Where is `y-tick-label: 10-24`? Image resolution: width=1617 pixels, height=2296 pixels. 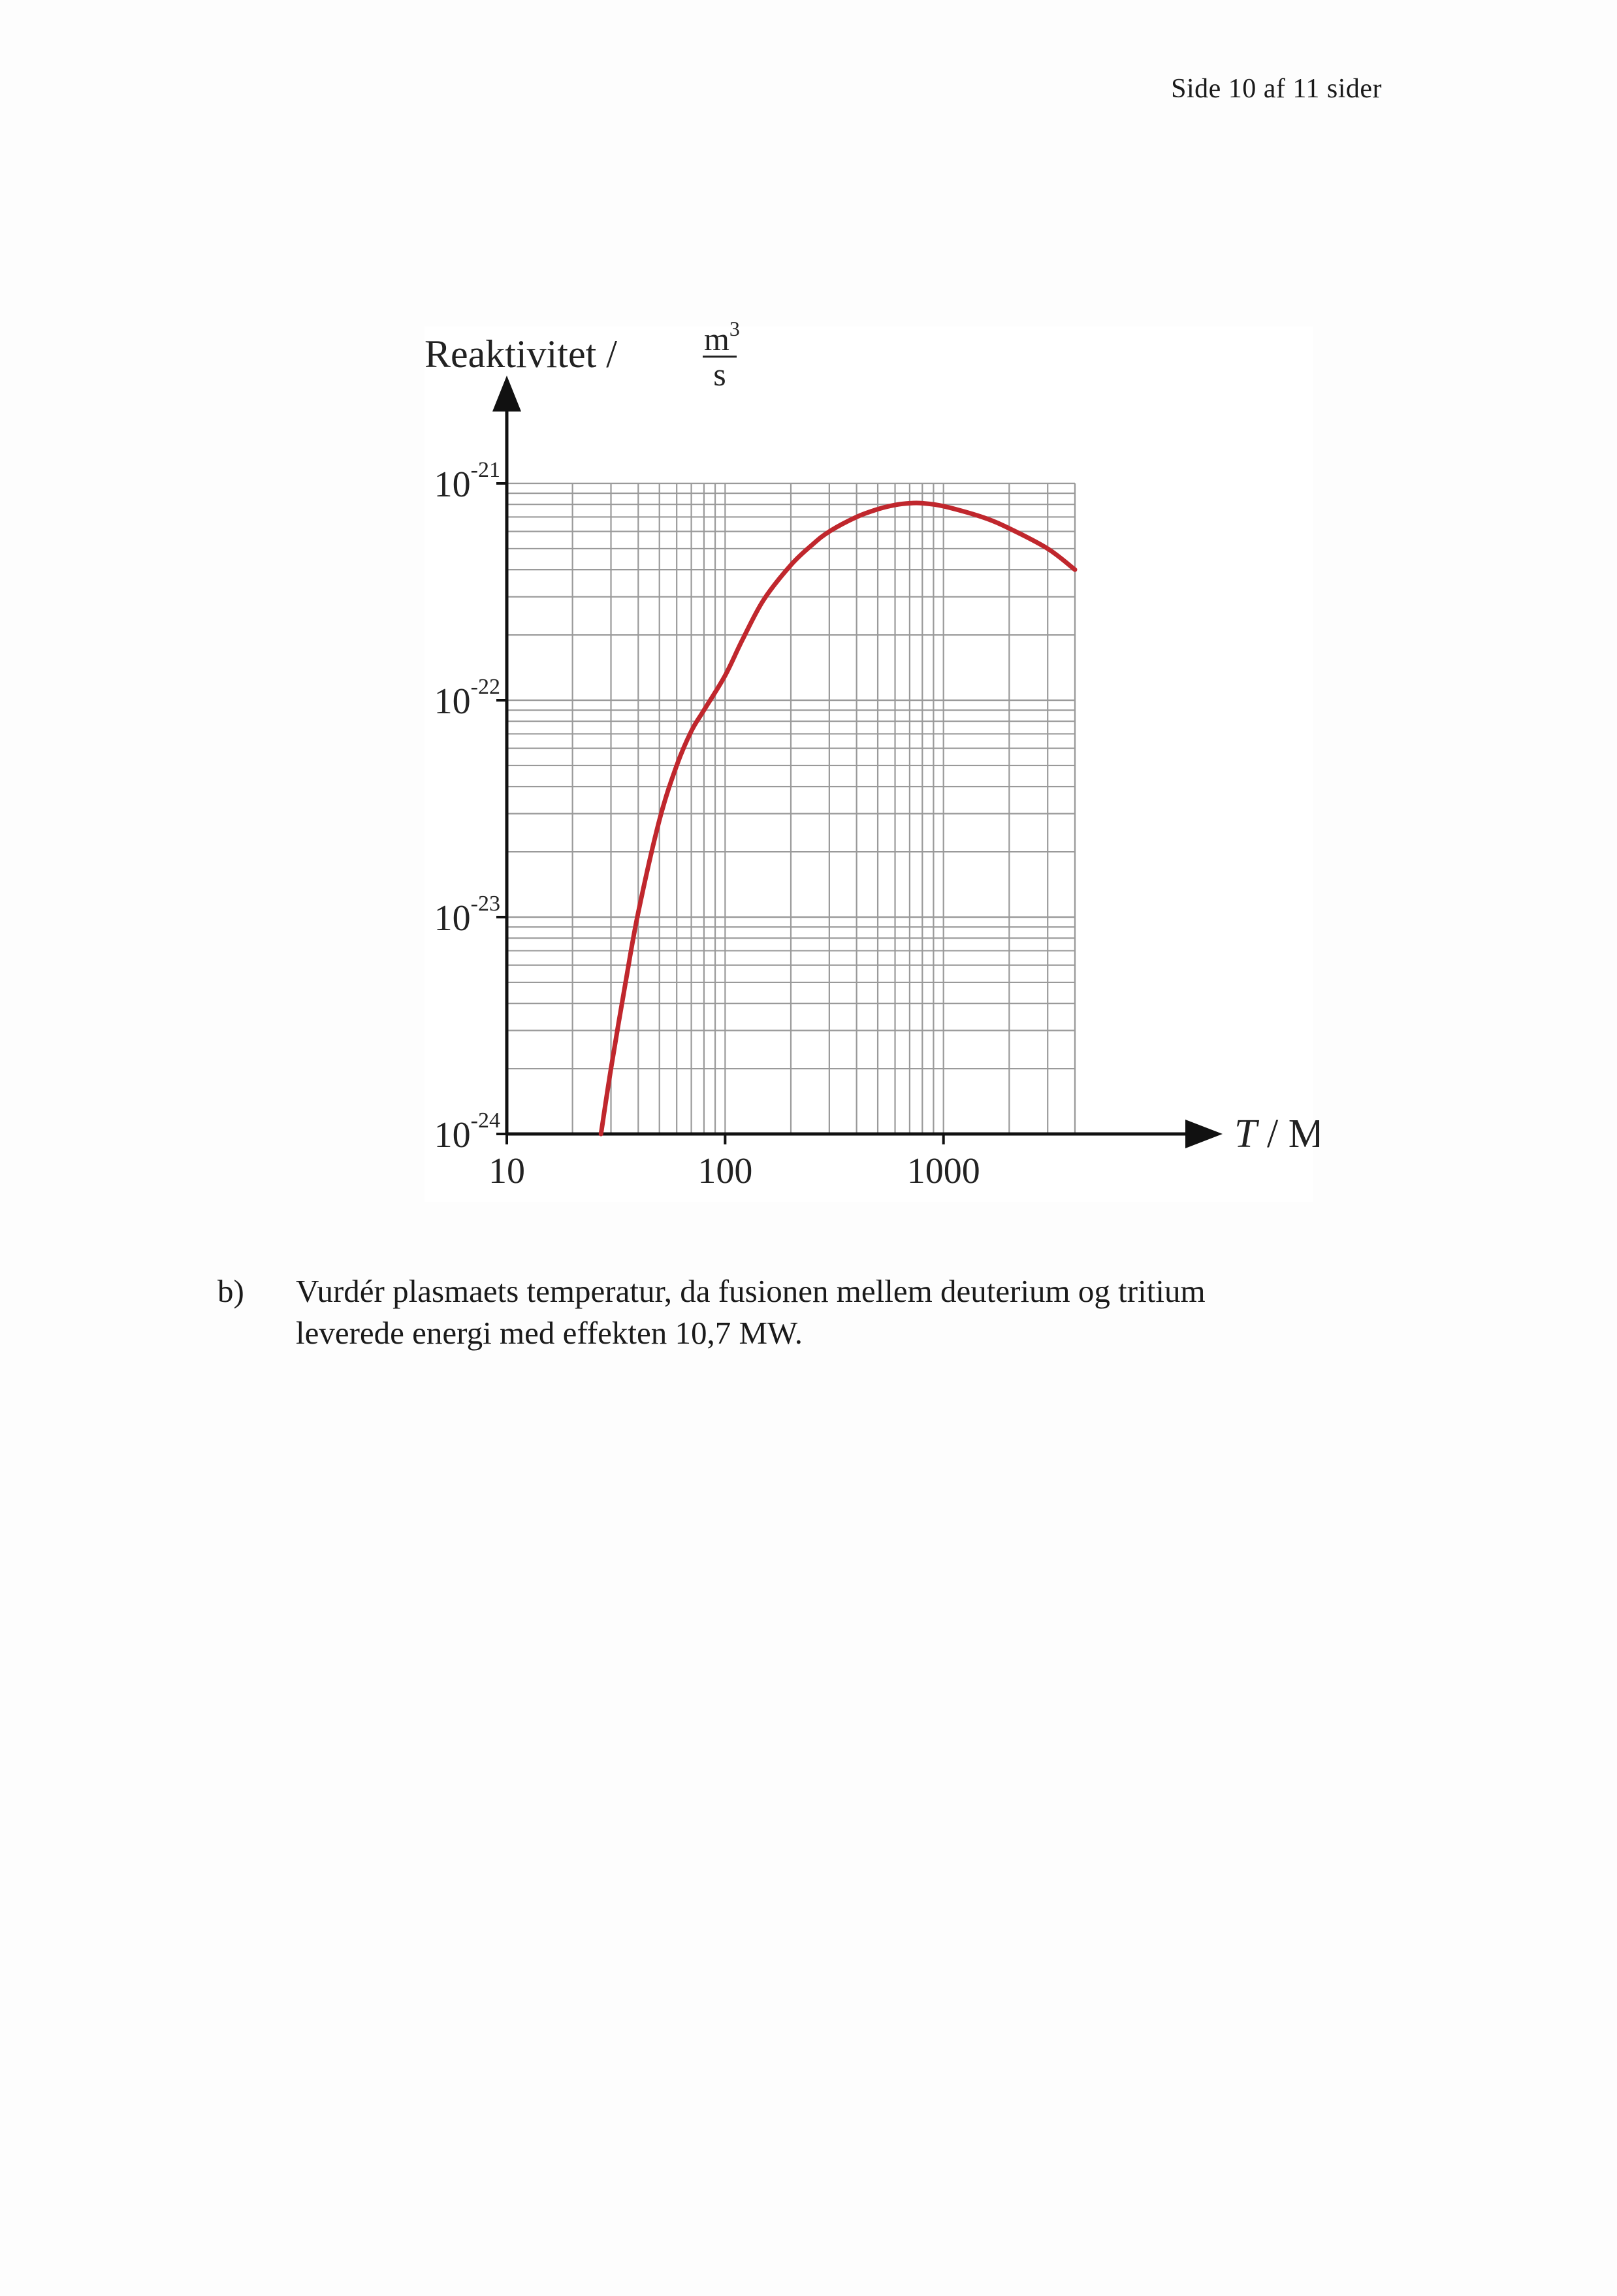
y-tick-label: 10-24 is located at coordinates (467, 1132).